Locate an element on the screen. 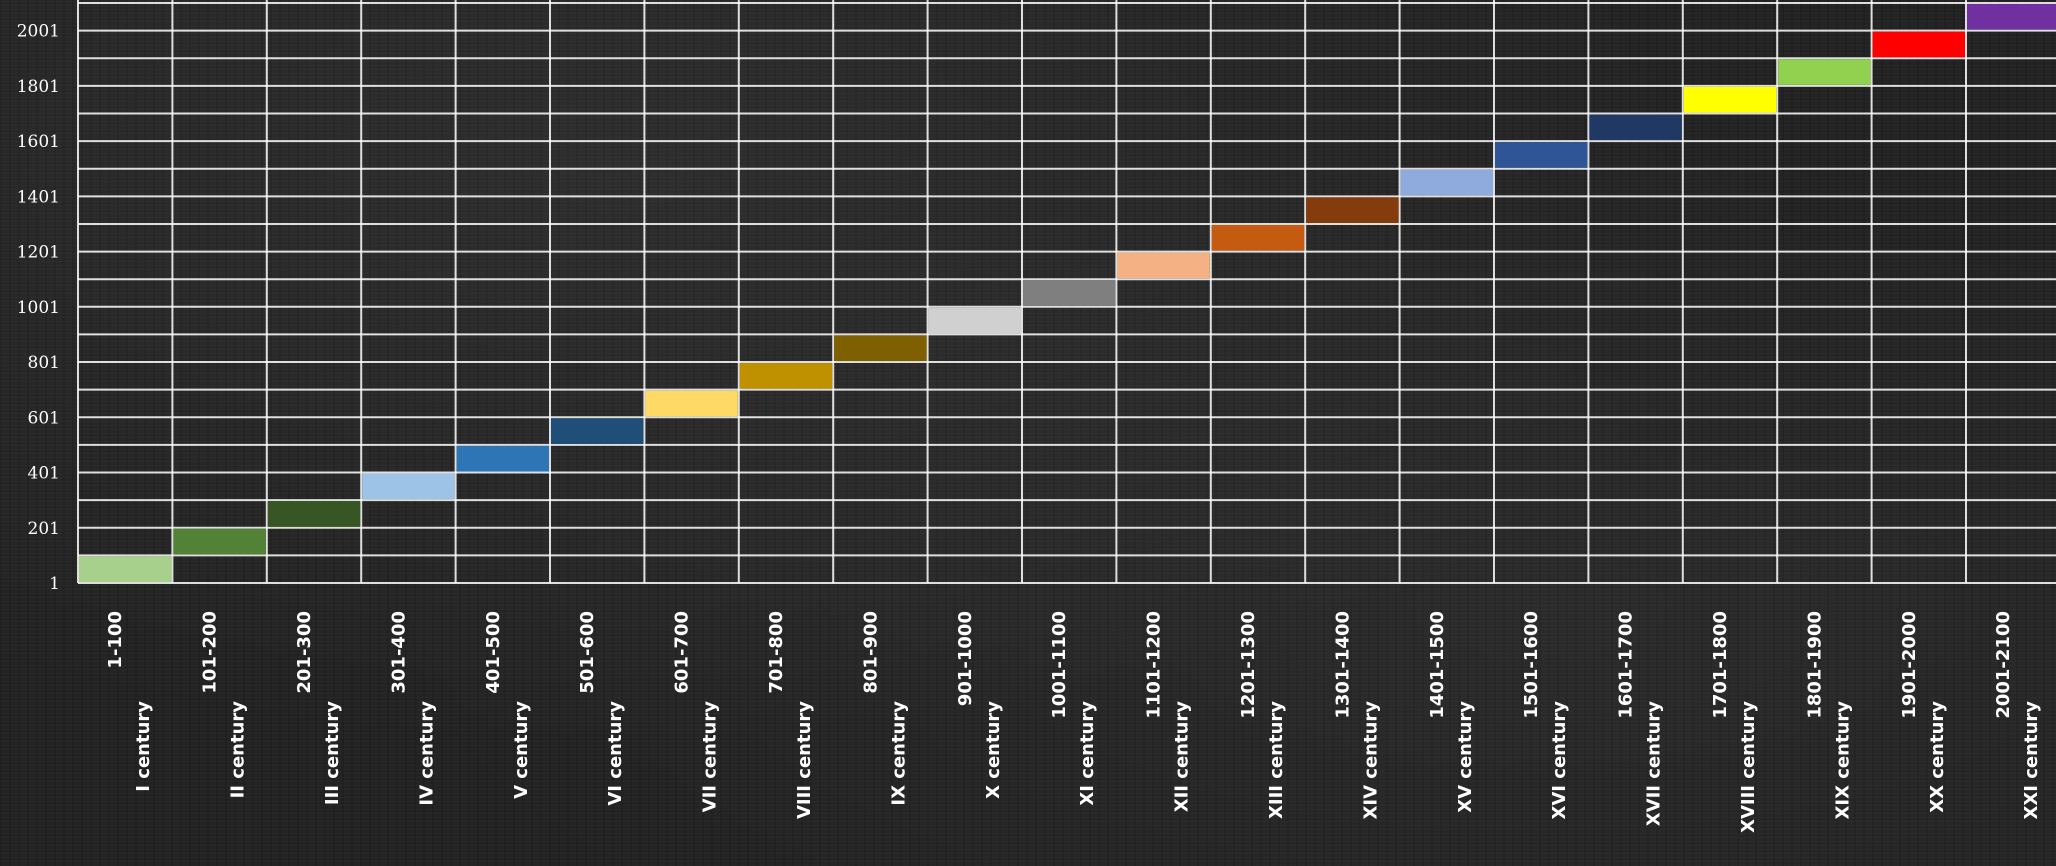  y-tick-label: 1201 is located at coordinates (38, 253).